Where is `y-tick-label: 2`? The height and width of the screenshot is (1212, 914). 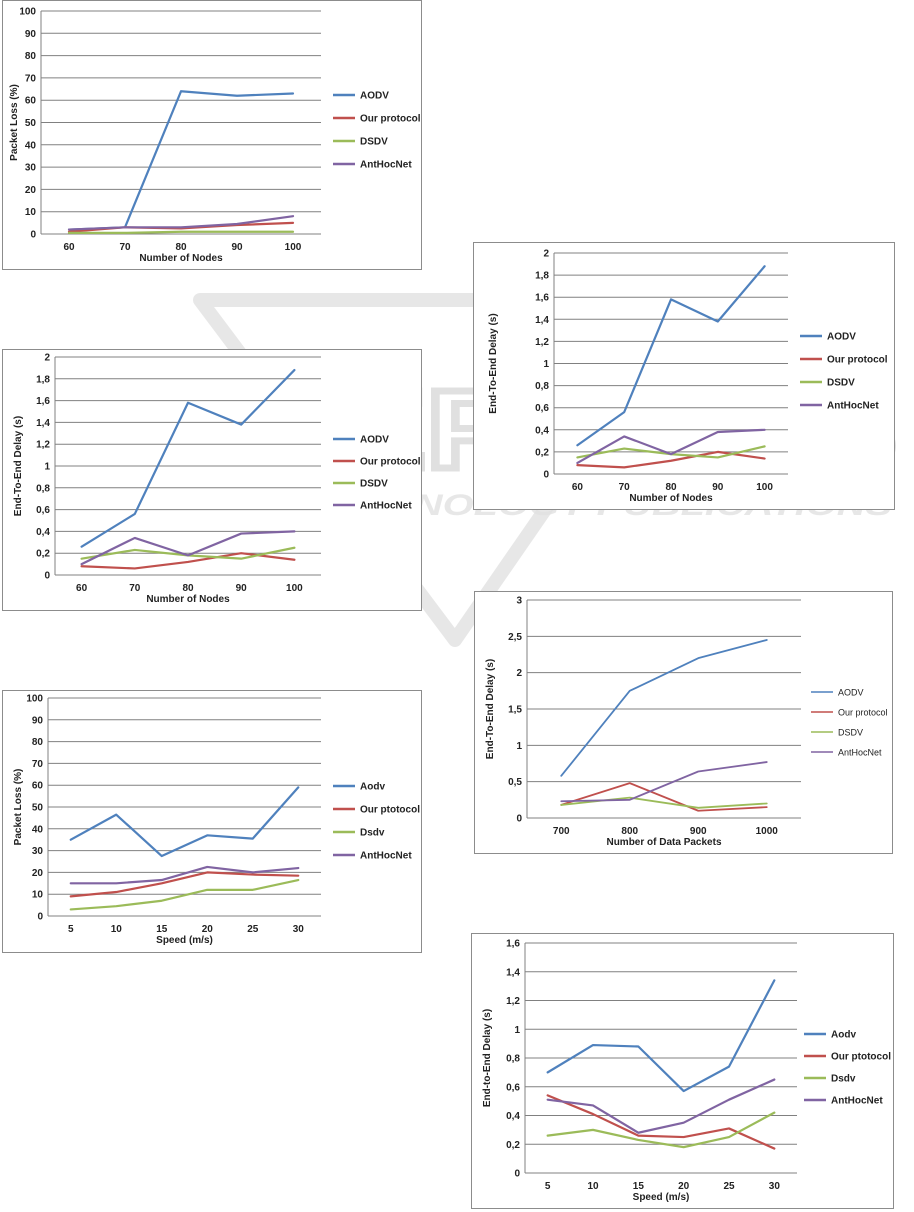 y-tick-label: 2 is located at coordinates (47, 358).